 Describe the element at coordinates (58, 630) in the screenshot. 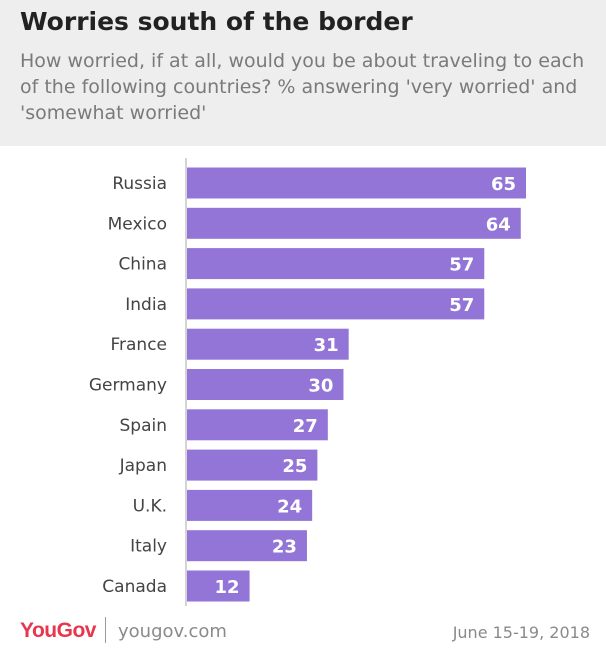

I see `yougov-logo: YouGov` at that location.